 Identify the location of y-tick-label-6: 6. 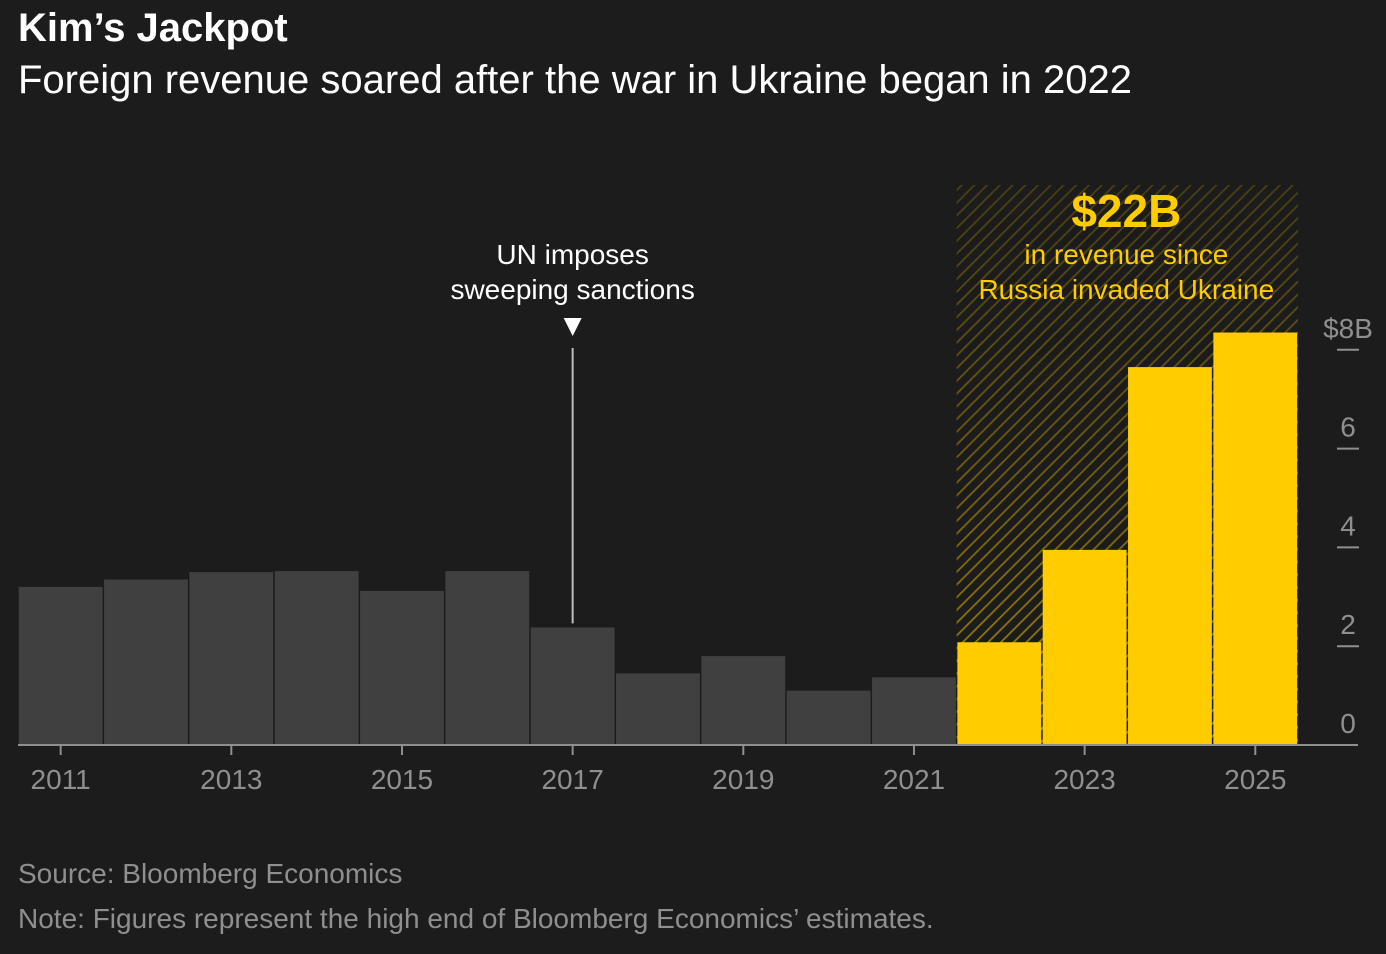
(1348, 427).